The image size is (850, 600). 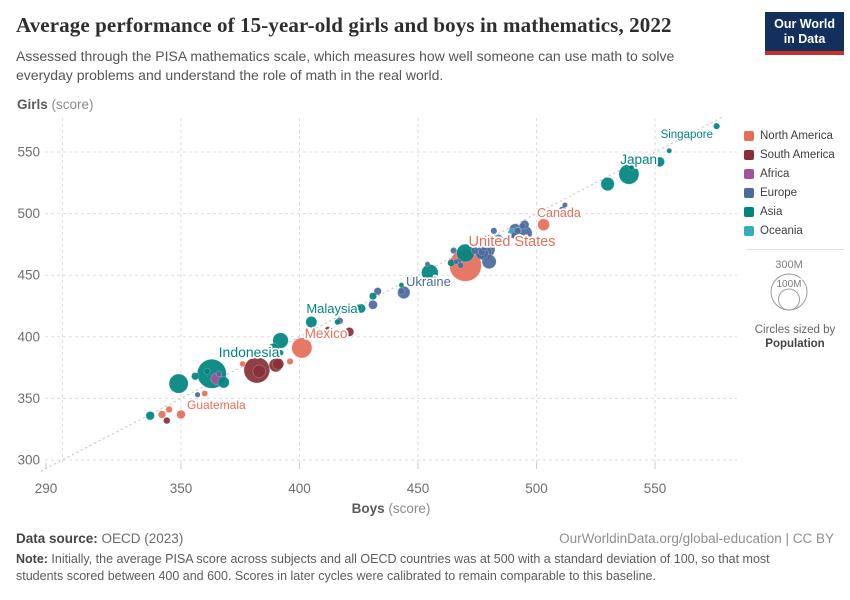 What do you see at coordinates (197, 394) in the screenshot?
I see `bubble-kosovo` at bounding box center [197, 394].